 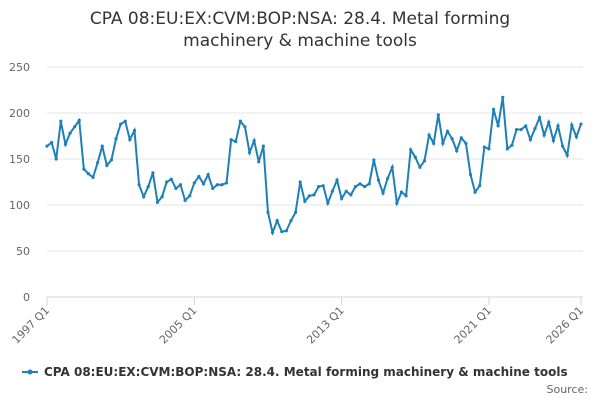 What do you see at coordinates (473, 325) in the screenshot?
I see `x-tick-label: 2021 Q1` at bounding box center [473, 325].